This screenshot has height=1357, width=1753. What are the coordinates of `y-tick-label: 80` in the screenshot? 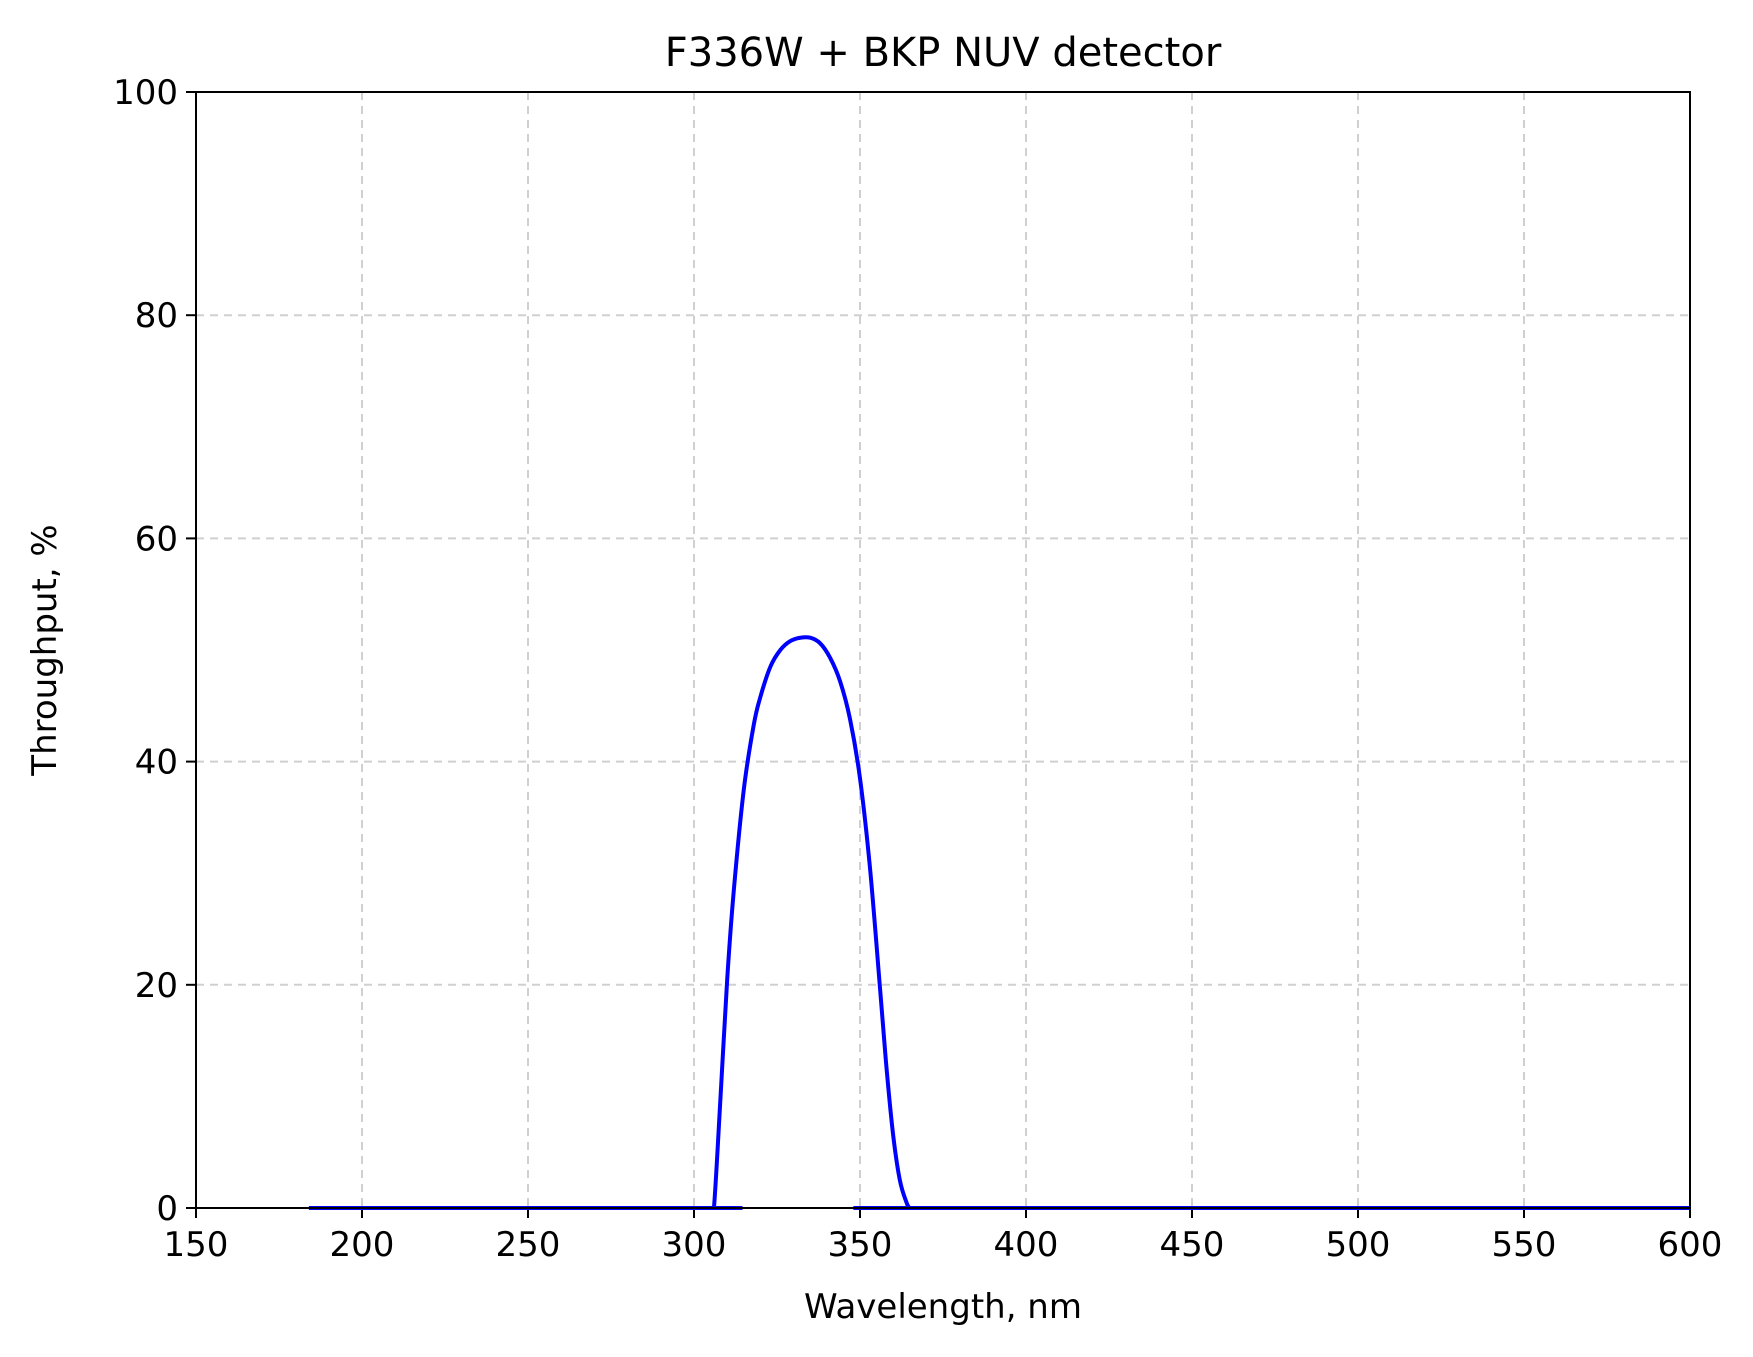 It's located at (156, 316).